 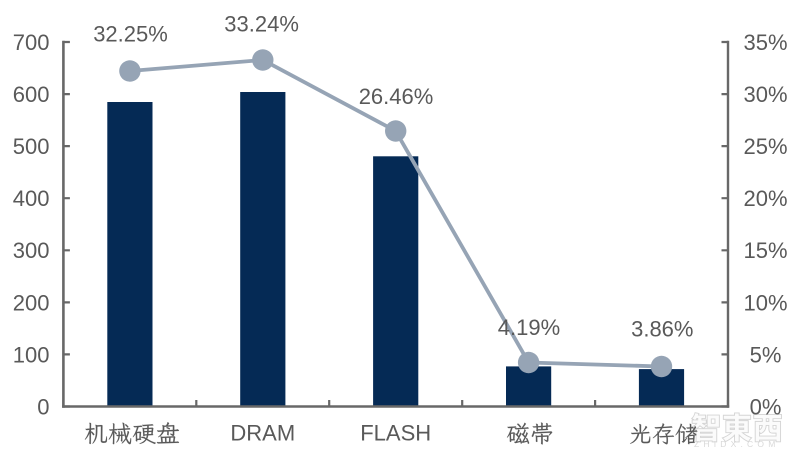 I want to click on svg-text: 4.19%, so click(x=529, y=327).